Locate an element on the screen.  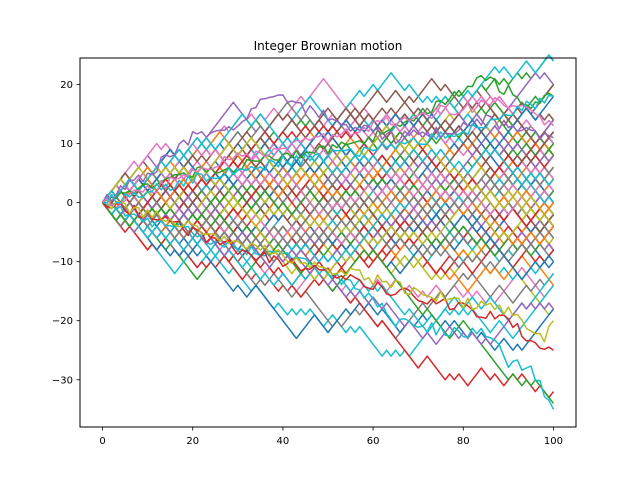
x-tick-label: 20 is located at coordinates (192, 441).